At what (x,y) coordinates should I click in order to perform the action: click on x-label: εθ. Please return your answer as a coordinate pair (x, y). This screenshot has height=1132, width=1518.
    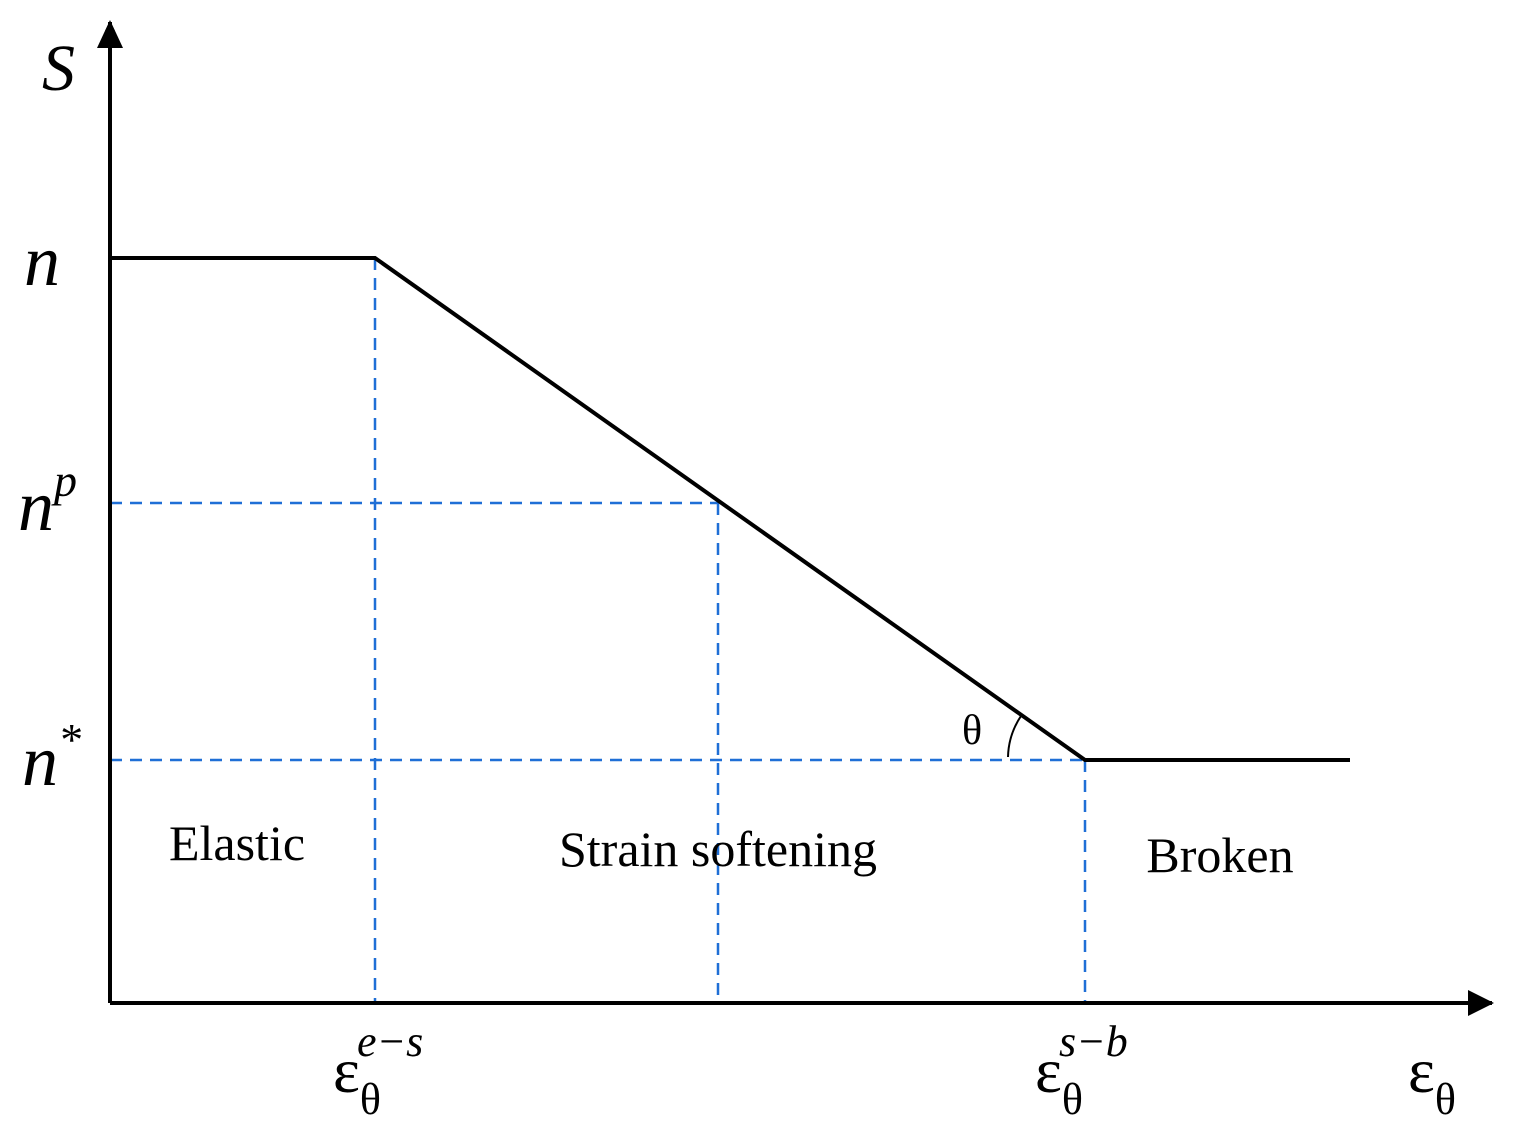
    Looking at the image, I should click on (1432, 1079).